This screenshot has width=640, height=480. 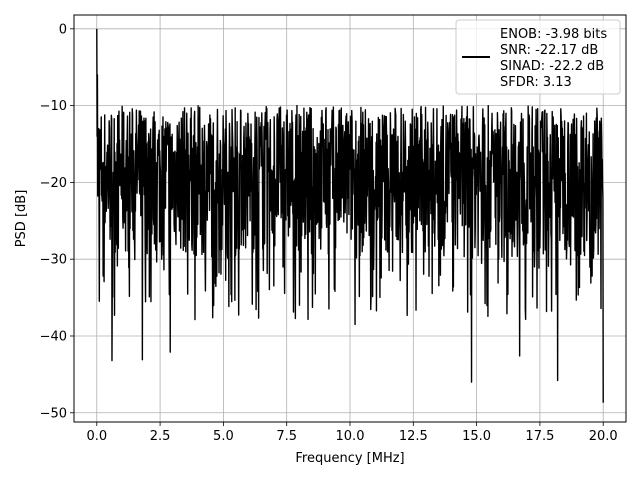 I want to click on legend-entry-line: ENOB: -3.98 bits, so click(x=553, y=34).